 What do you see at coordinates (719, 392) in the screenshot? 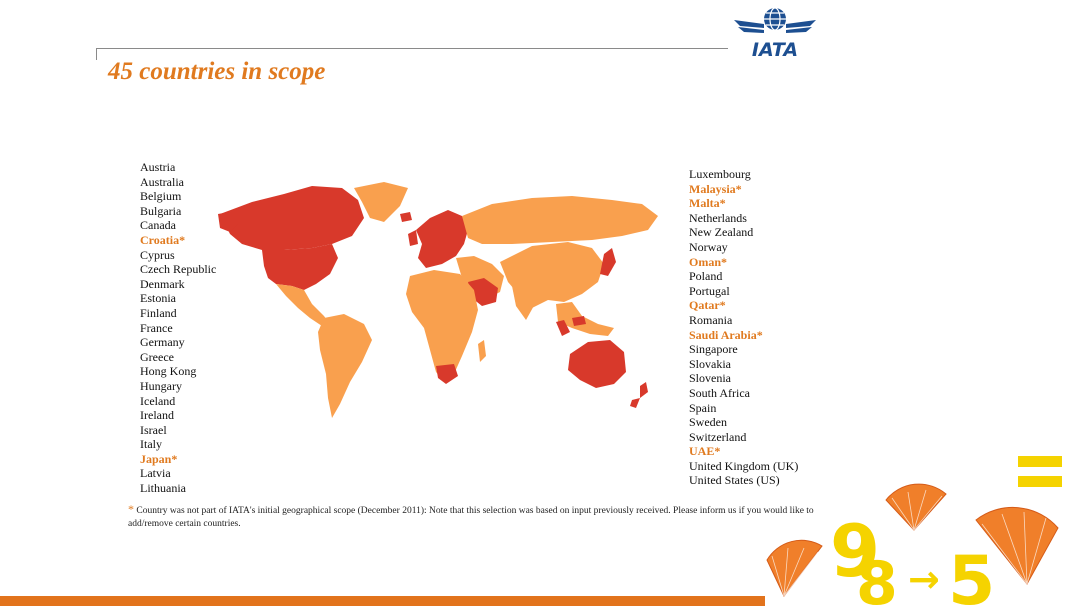
I see `country-item: South Africa` at bounding box center [719, 392].